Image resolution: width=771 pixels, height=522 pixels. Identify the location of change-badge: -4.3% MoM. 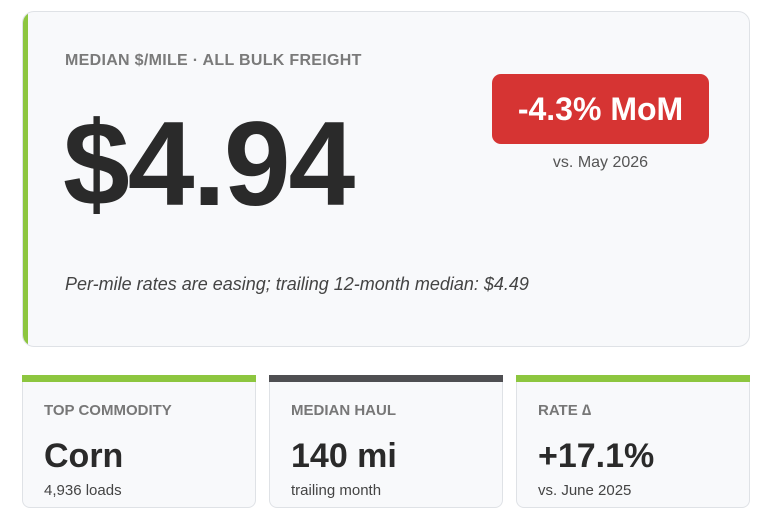
(600, 109).